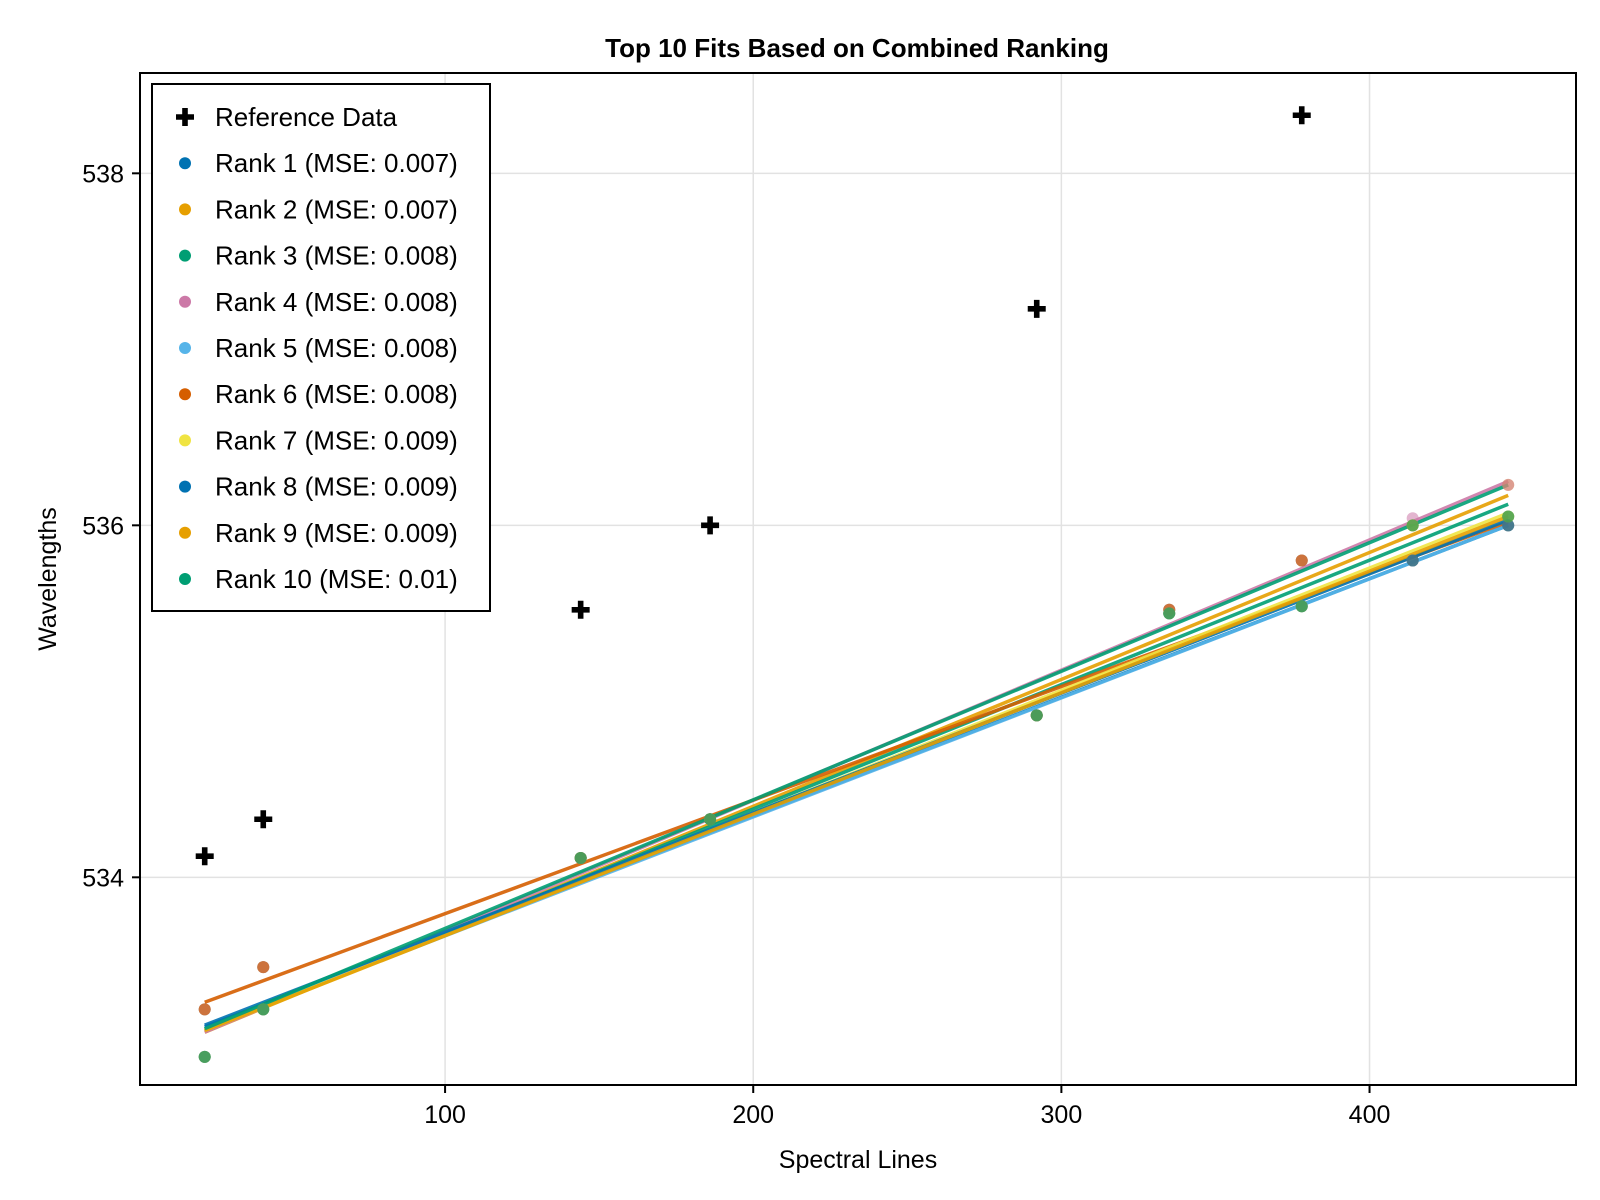 The height and width of the screenshot is (1200, 1600). What do you see at coordinates (336, 348) in the screenshot?
I see `legend-label: Rank 5 (MSE: 0.008)` at bounding box center [336, 348].